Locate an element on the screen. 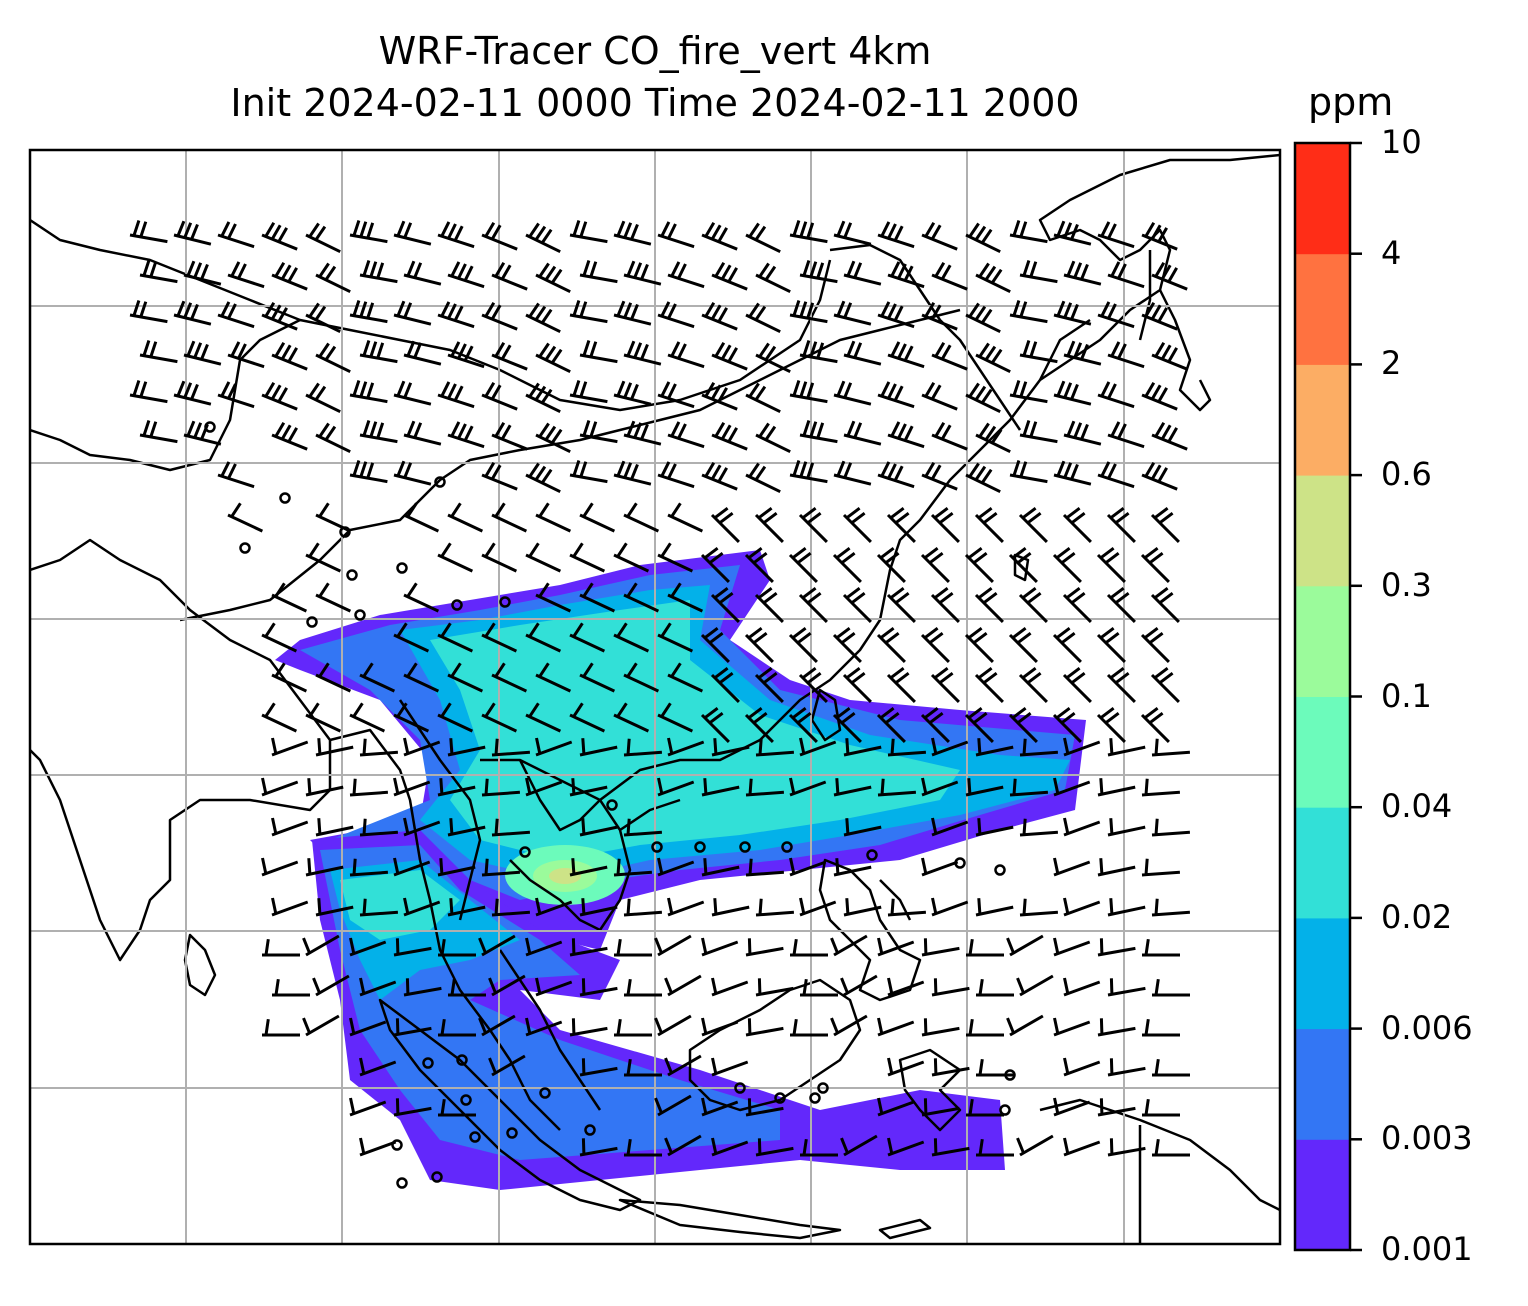 The image size is (1528, 1306). colorbar-tick-label: 0.3 is located at coordinates (1406, 584).